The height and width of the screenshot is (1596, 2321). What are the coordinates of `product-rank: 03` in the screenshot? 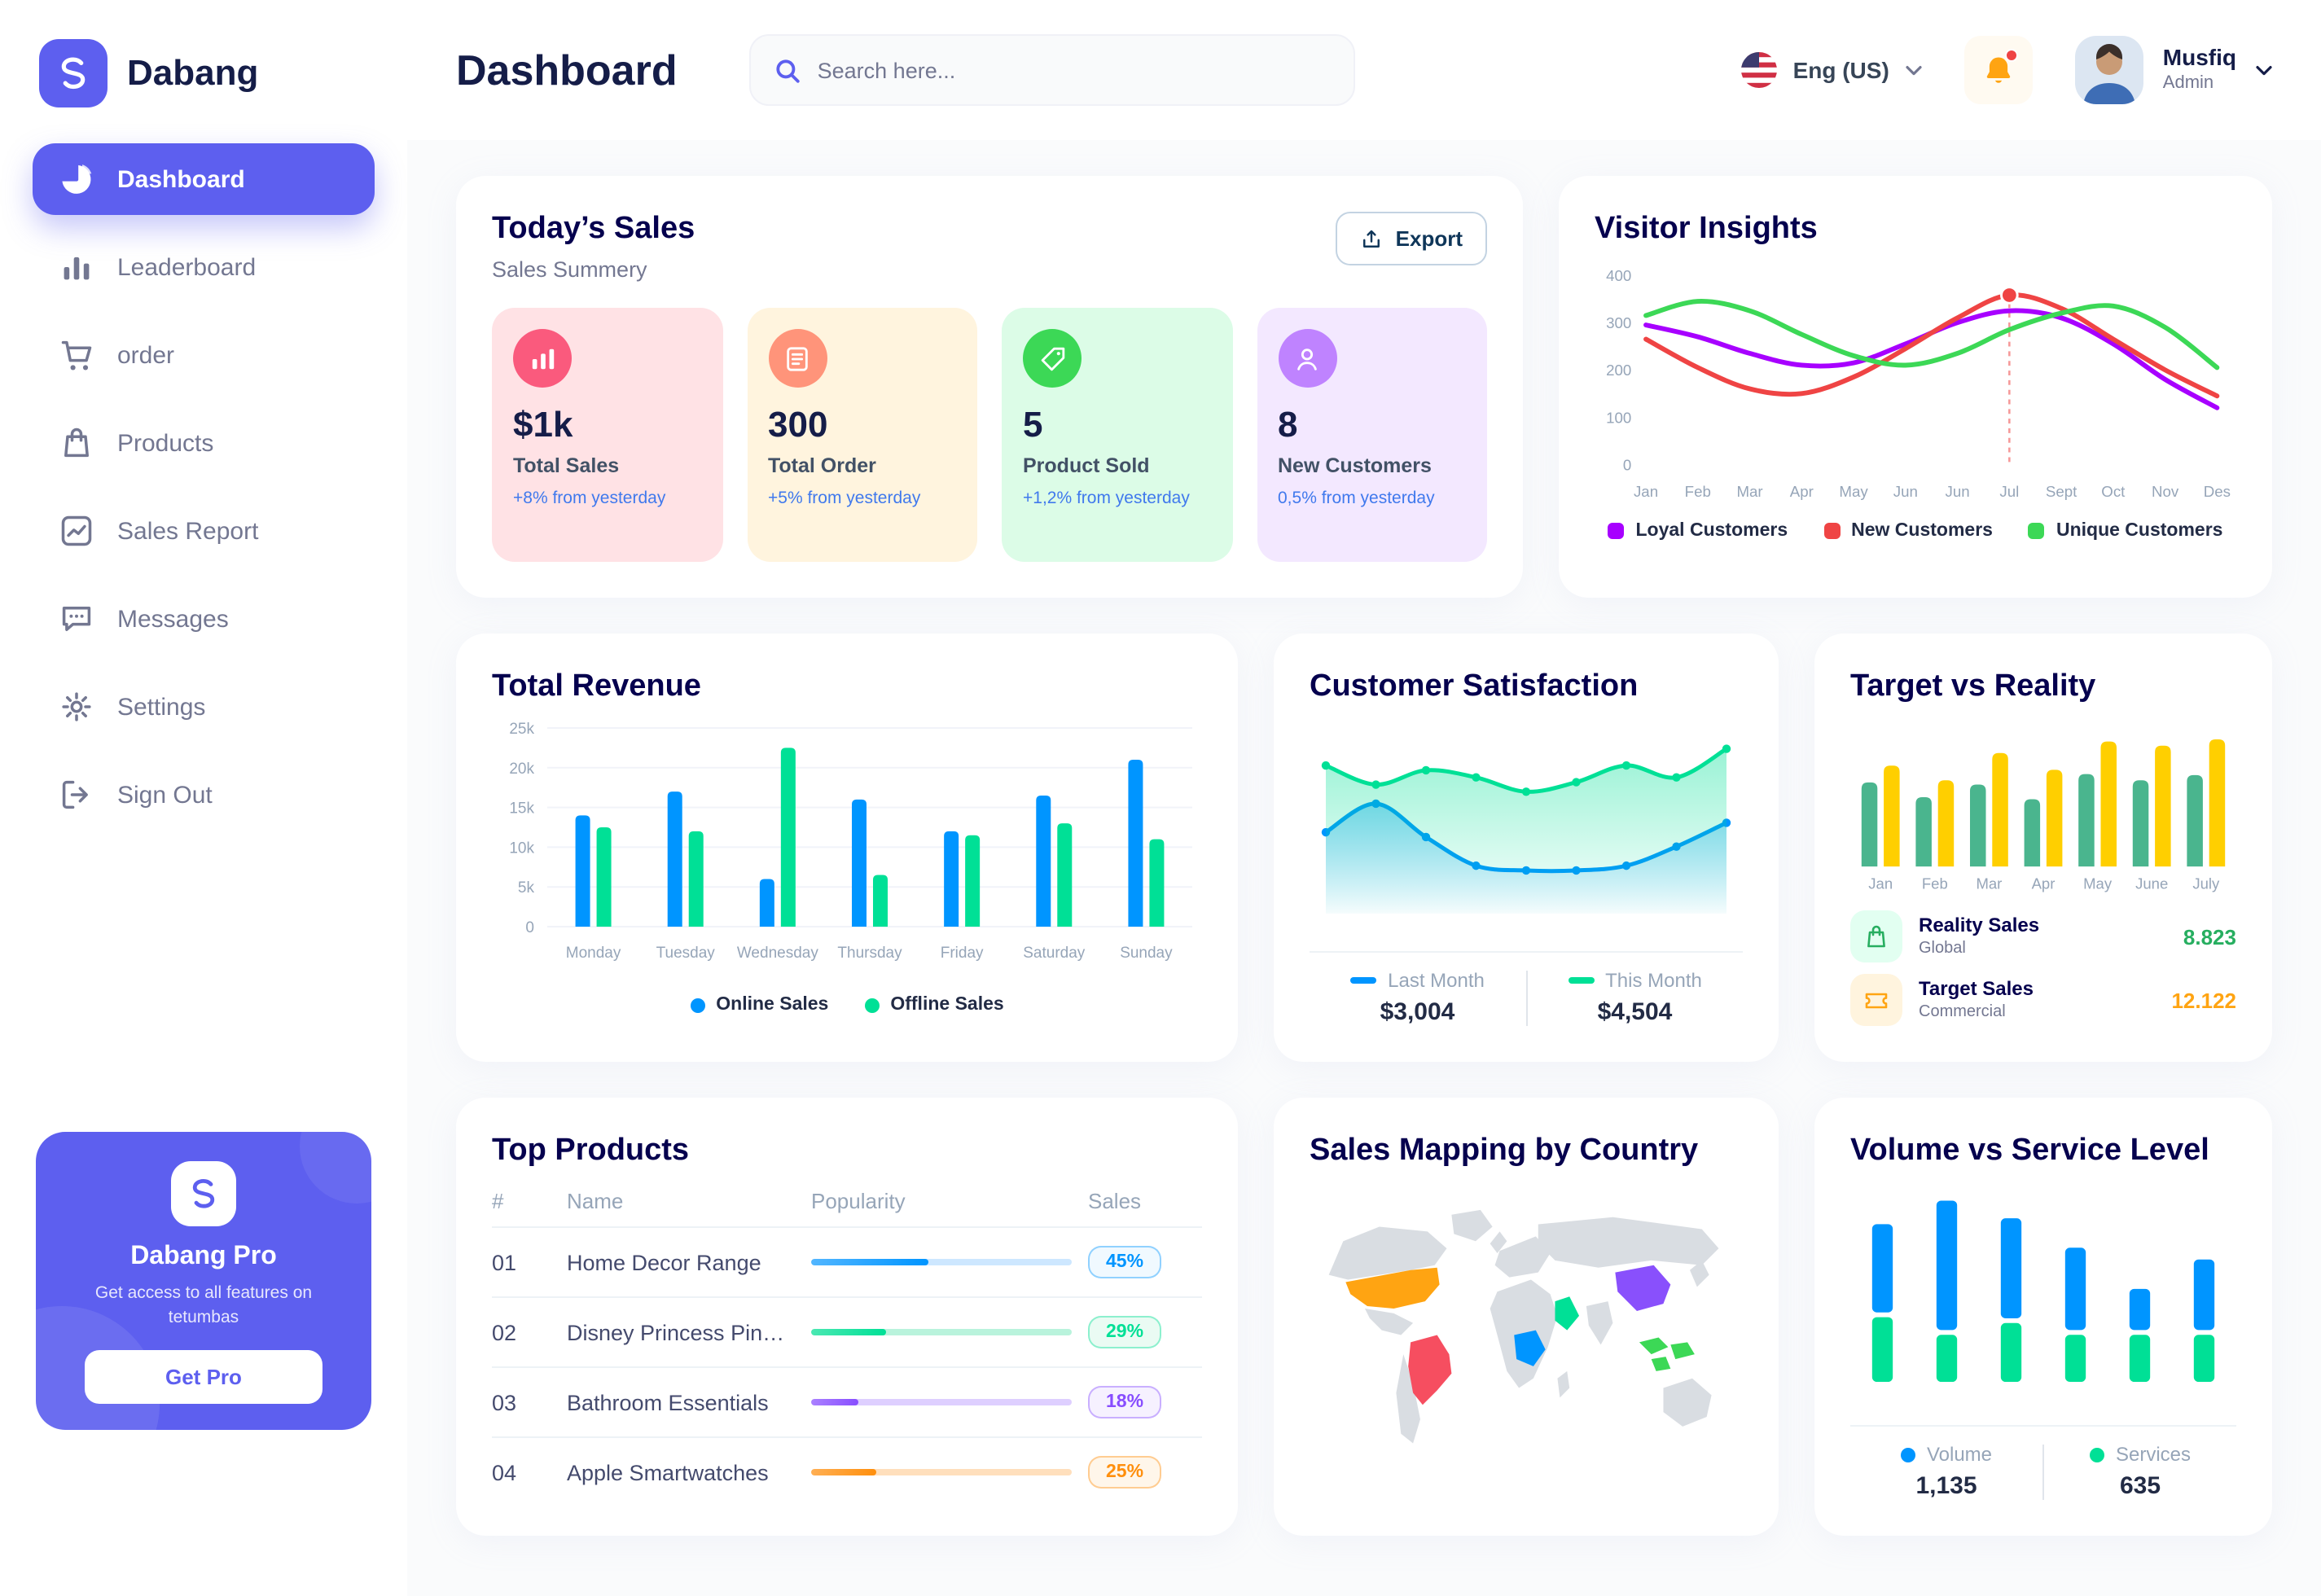 It's located at (504, 1402).